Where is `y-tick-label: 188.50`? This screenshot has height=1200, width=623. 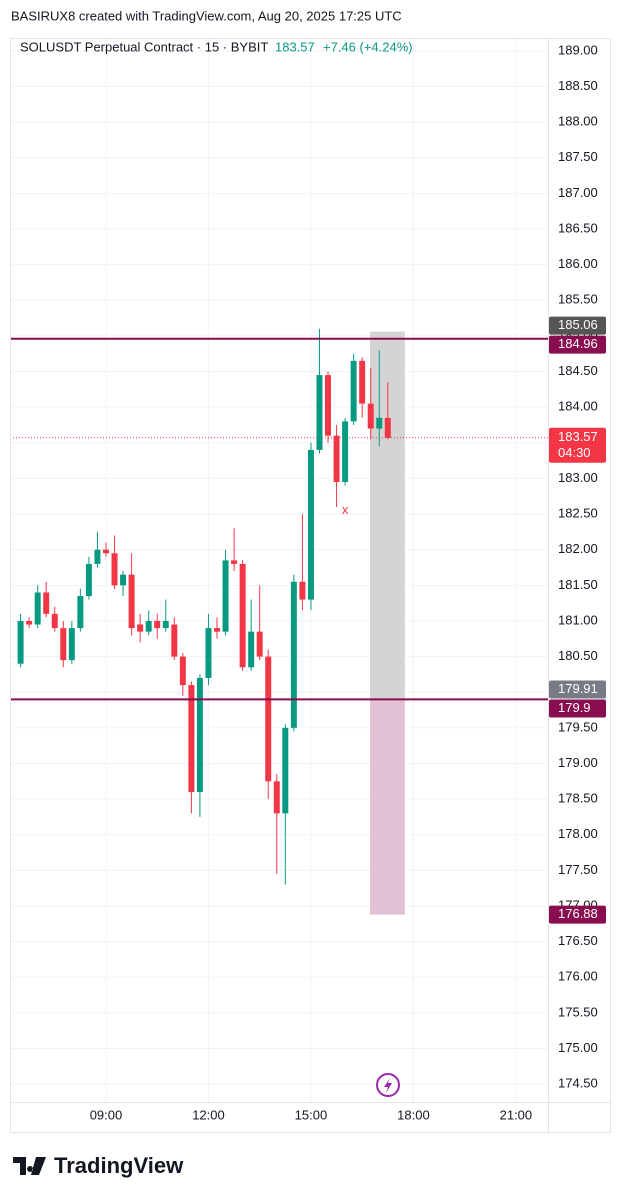 y-tick-label: 188.50 is located at coordinates (578, 85).